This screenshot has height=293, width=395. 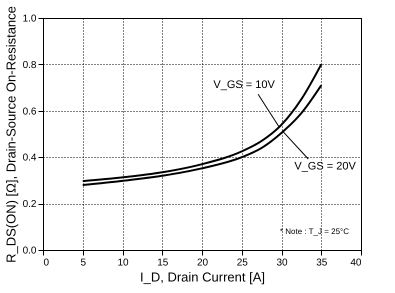 What do you see at coordinates (29, 112) in the screenshot?
I see `y-tick-label: 0.6` at bounding box center [29, 112].